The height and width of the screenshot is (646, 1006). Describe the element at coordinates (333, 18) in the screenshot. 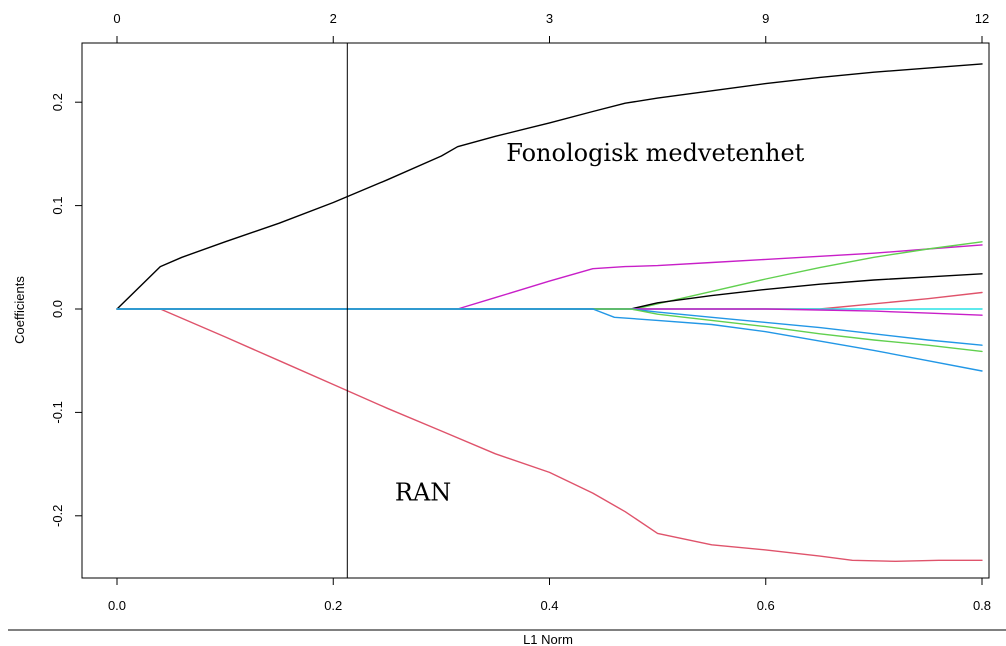

I see `top-tick-label: 2` at that location.